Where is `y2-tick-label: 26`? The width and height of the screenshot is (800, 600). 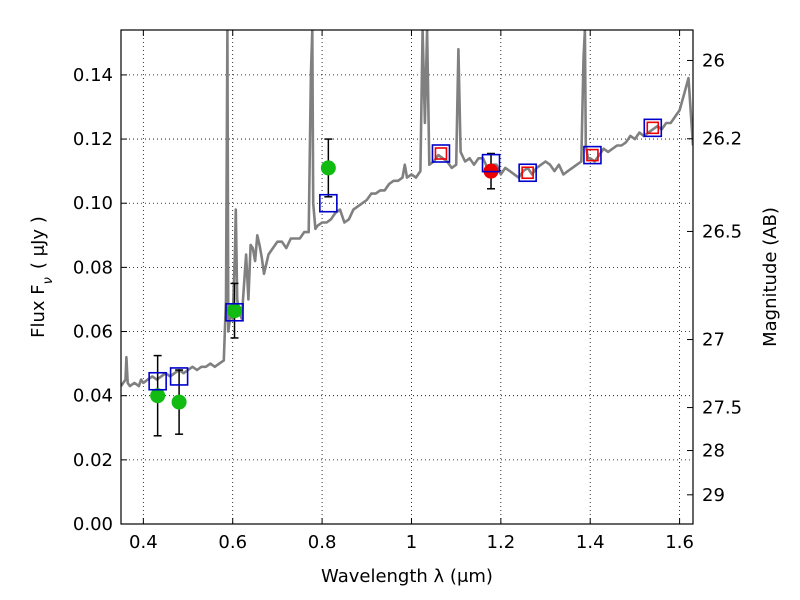 y2-tick-label: 26 is located at coordinates (713, 60).